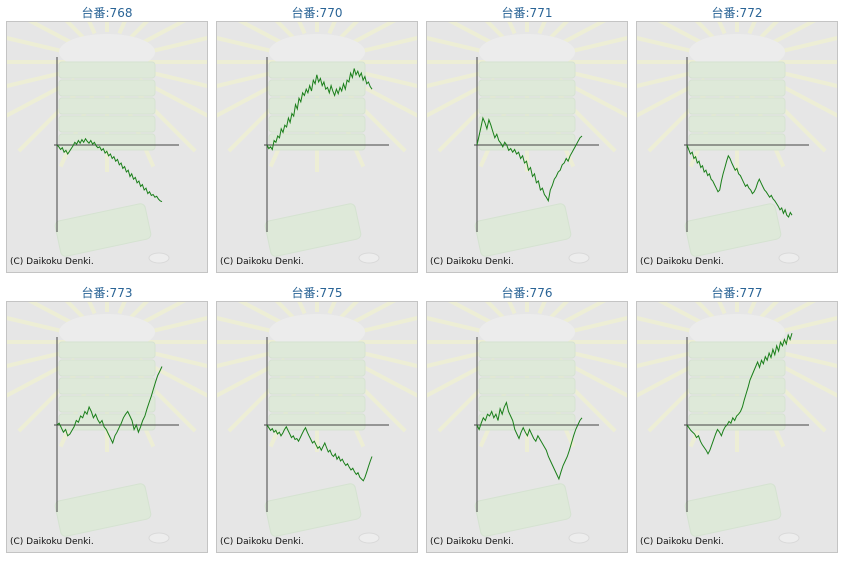 The width and height of the screenshot is (845, 561). I want to click on chart-title: 台番:776, so click(527, 293).